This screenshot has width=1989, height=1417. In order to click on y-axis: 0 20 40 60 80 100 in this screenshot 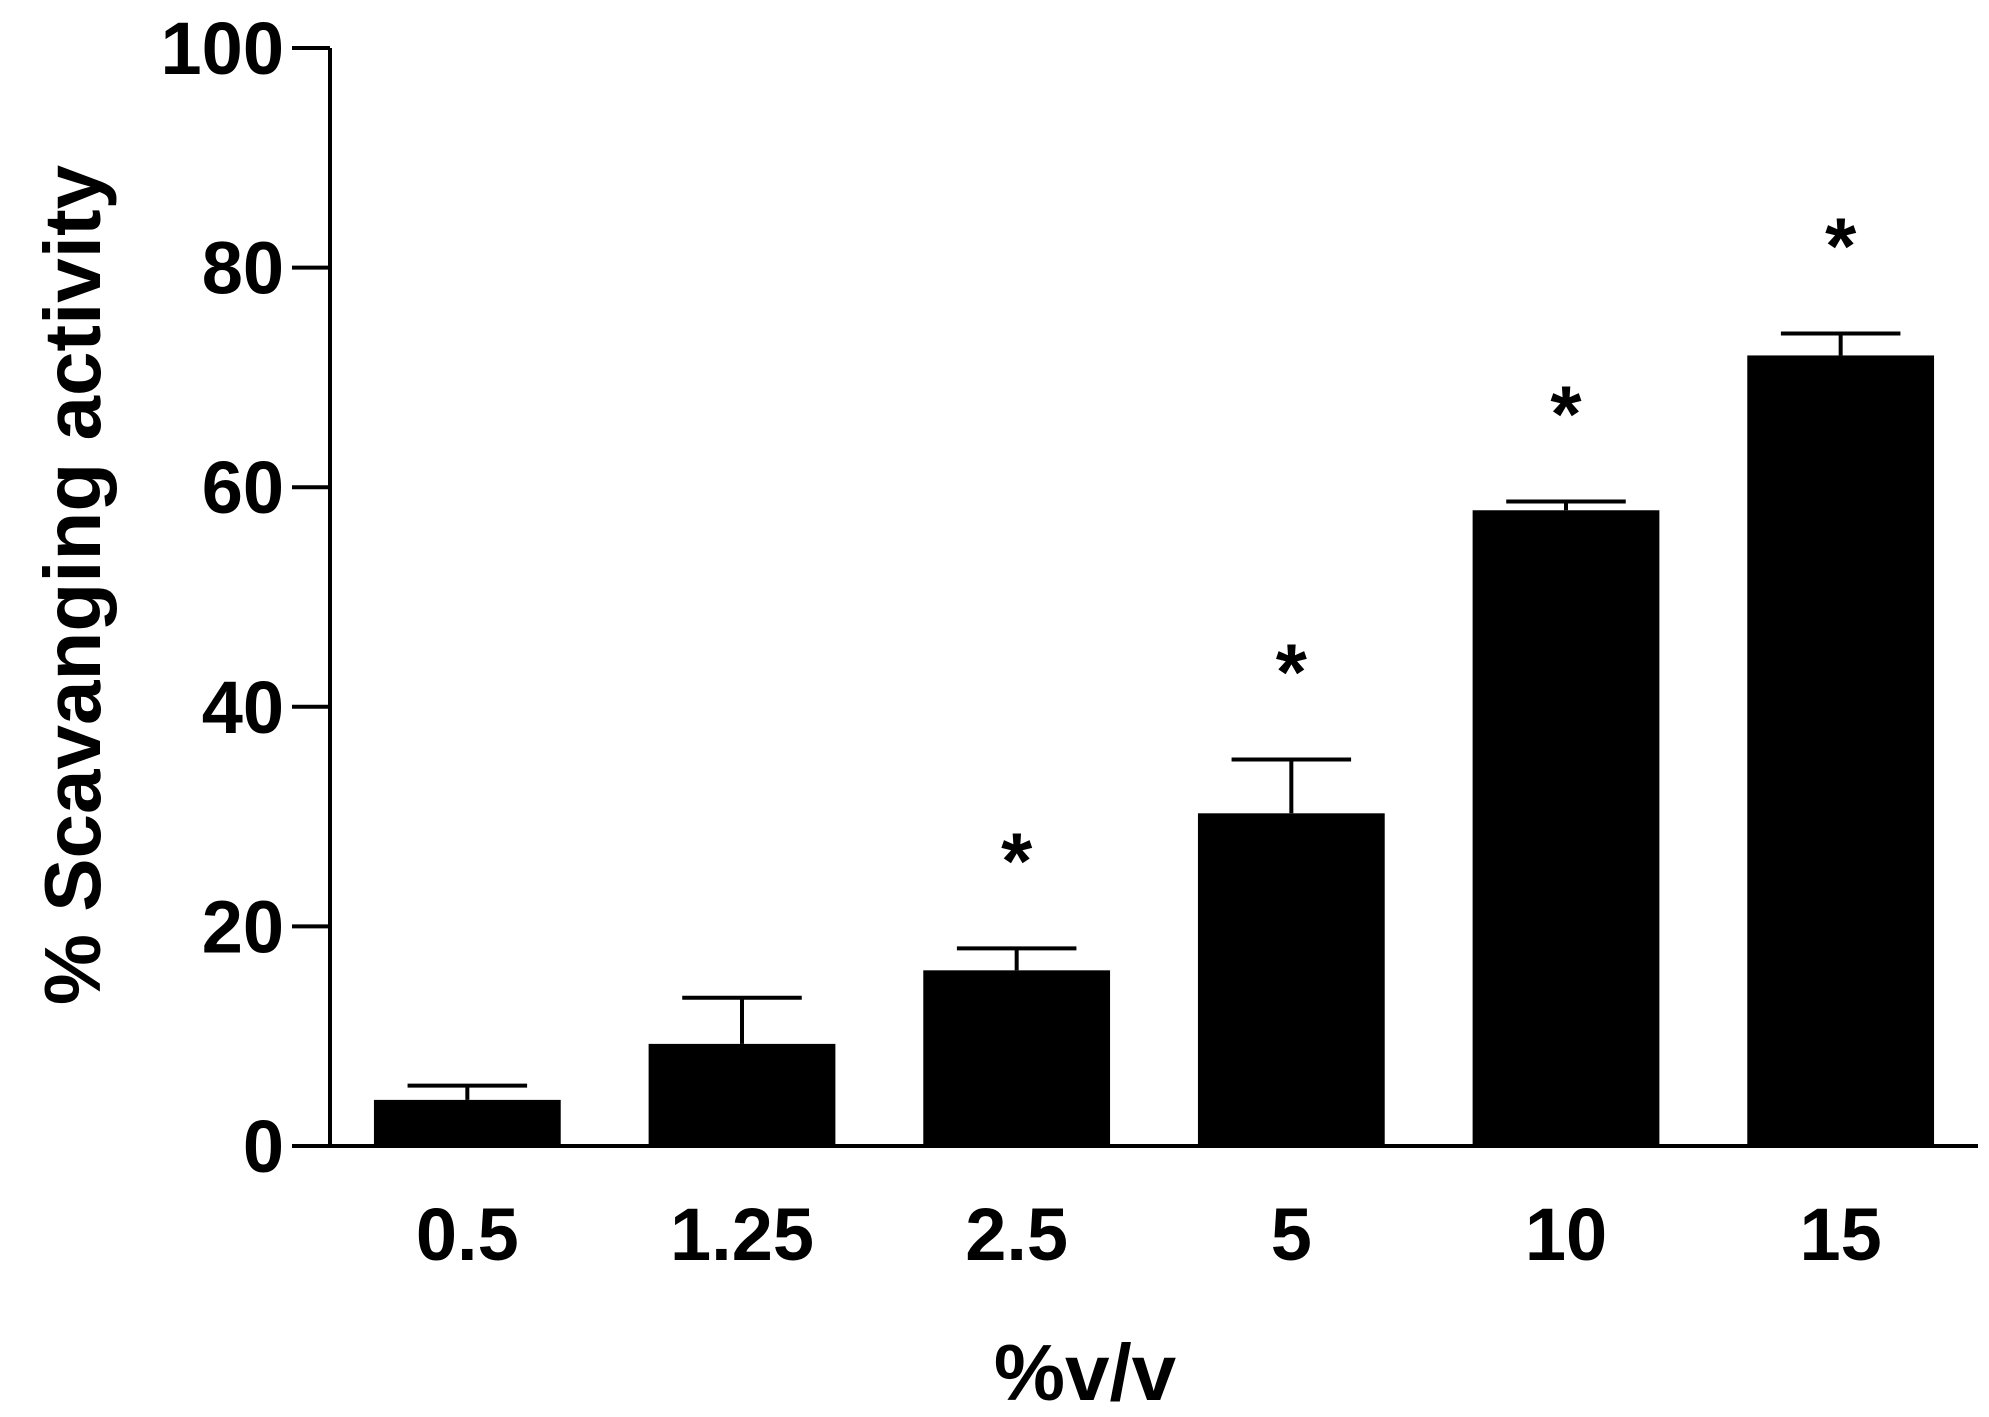, I will do `click(246, 597)`.